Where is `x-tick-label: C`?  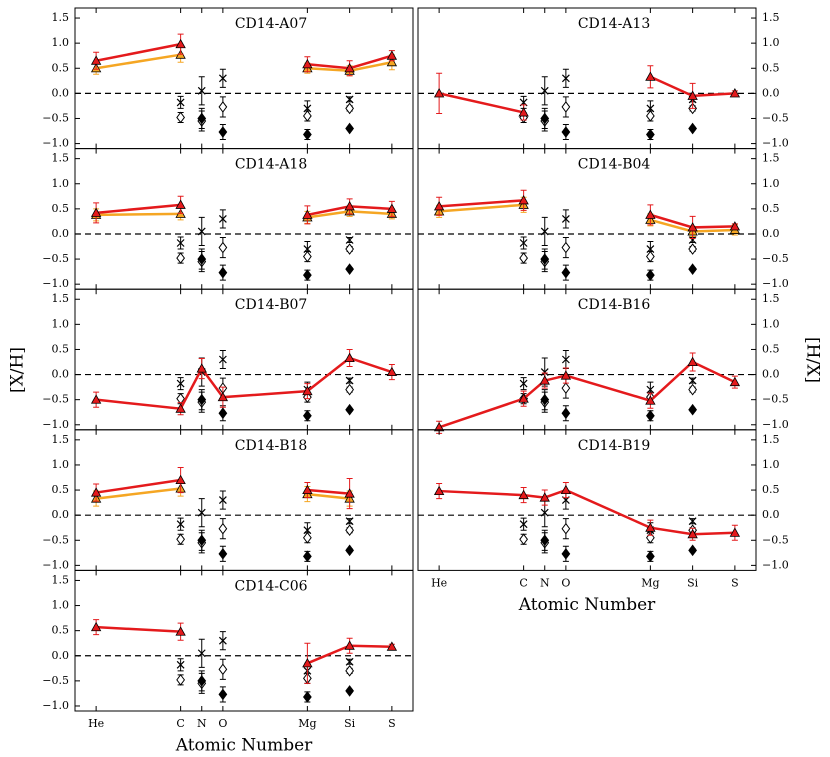 x-tick-label: C is located at coordinates (523, 582).